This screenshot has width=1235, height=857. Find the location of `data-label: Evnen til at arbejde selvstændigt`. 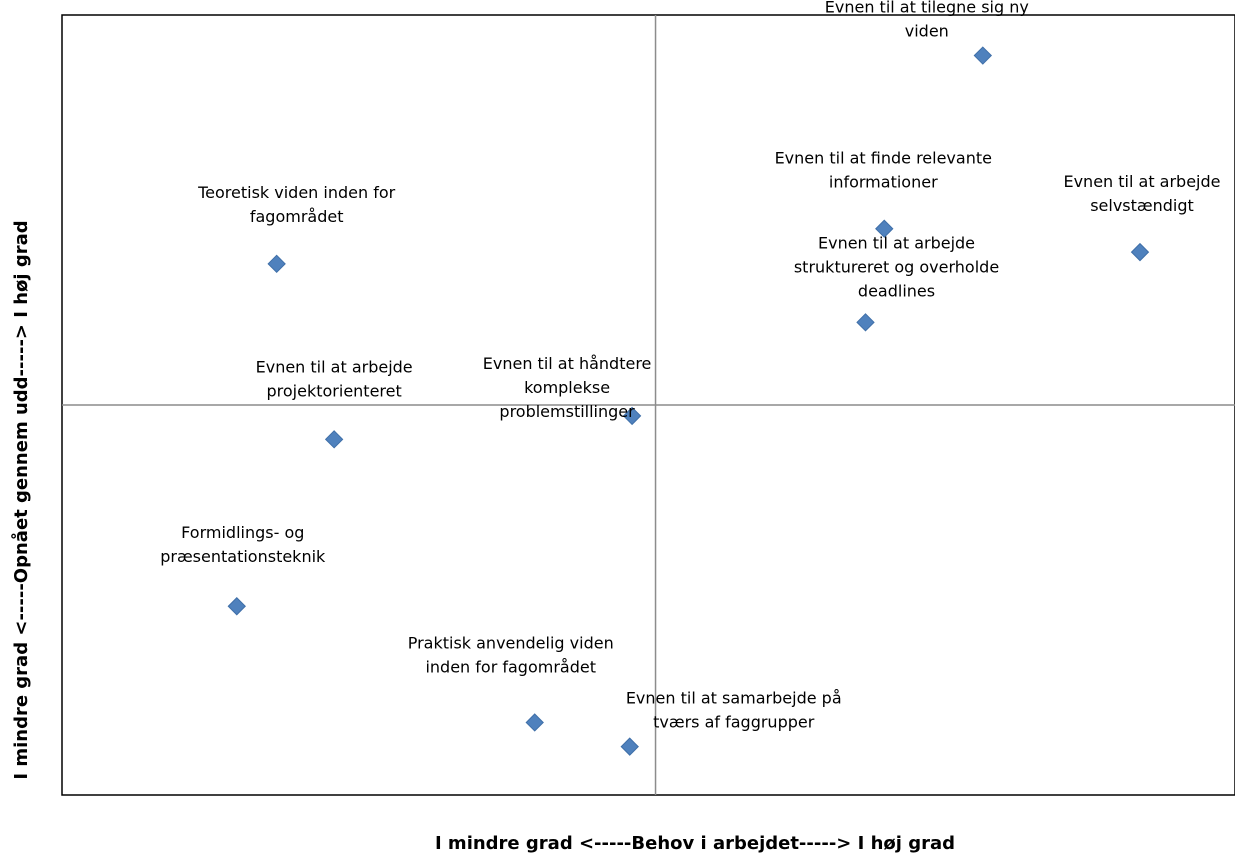

data-label: Evnen til at arbejde selvstændigt is located at coordinates (1141, 193).